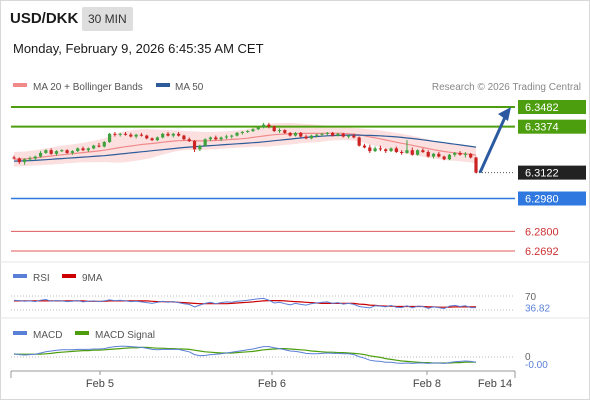 This screenshot has height=400, width=590. Describe the element at coordinates (20, 276) in the screenshot. I see `legend-swatch-rsi` at that location.